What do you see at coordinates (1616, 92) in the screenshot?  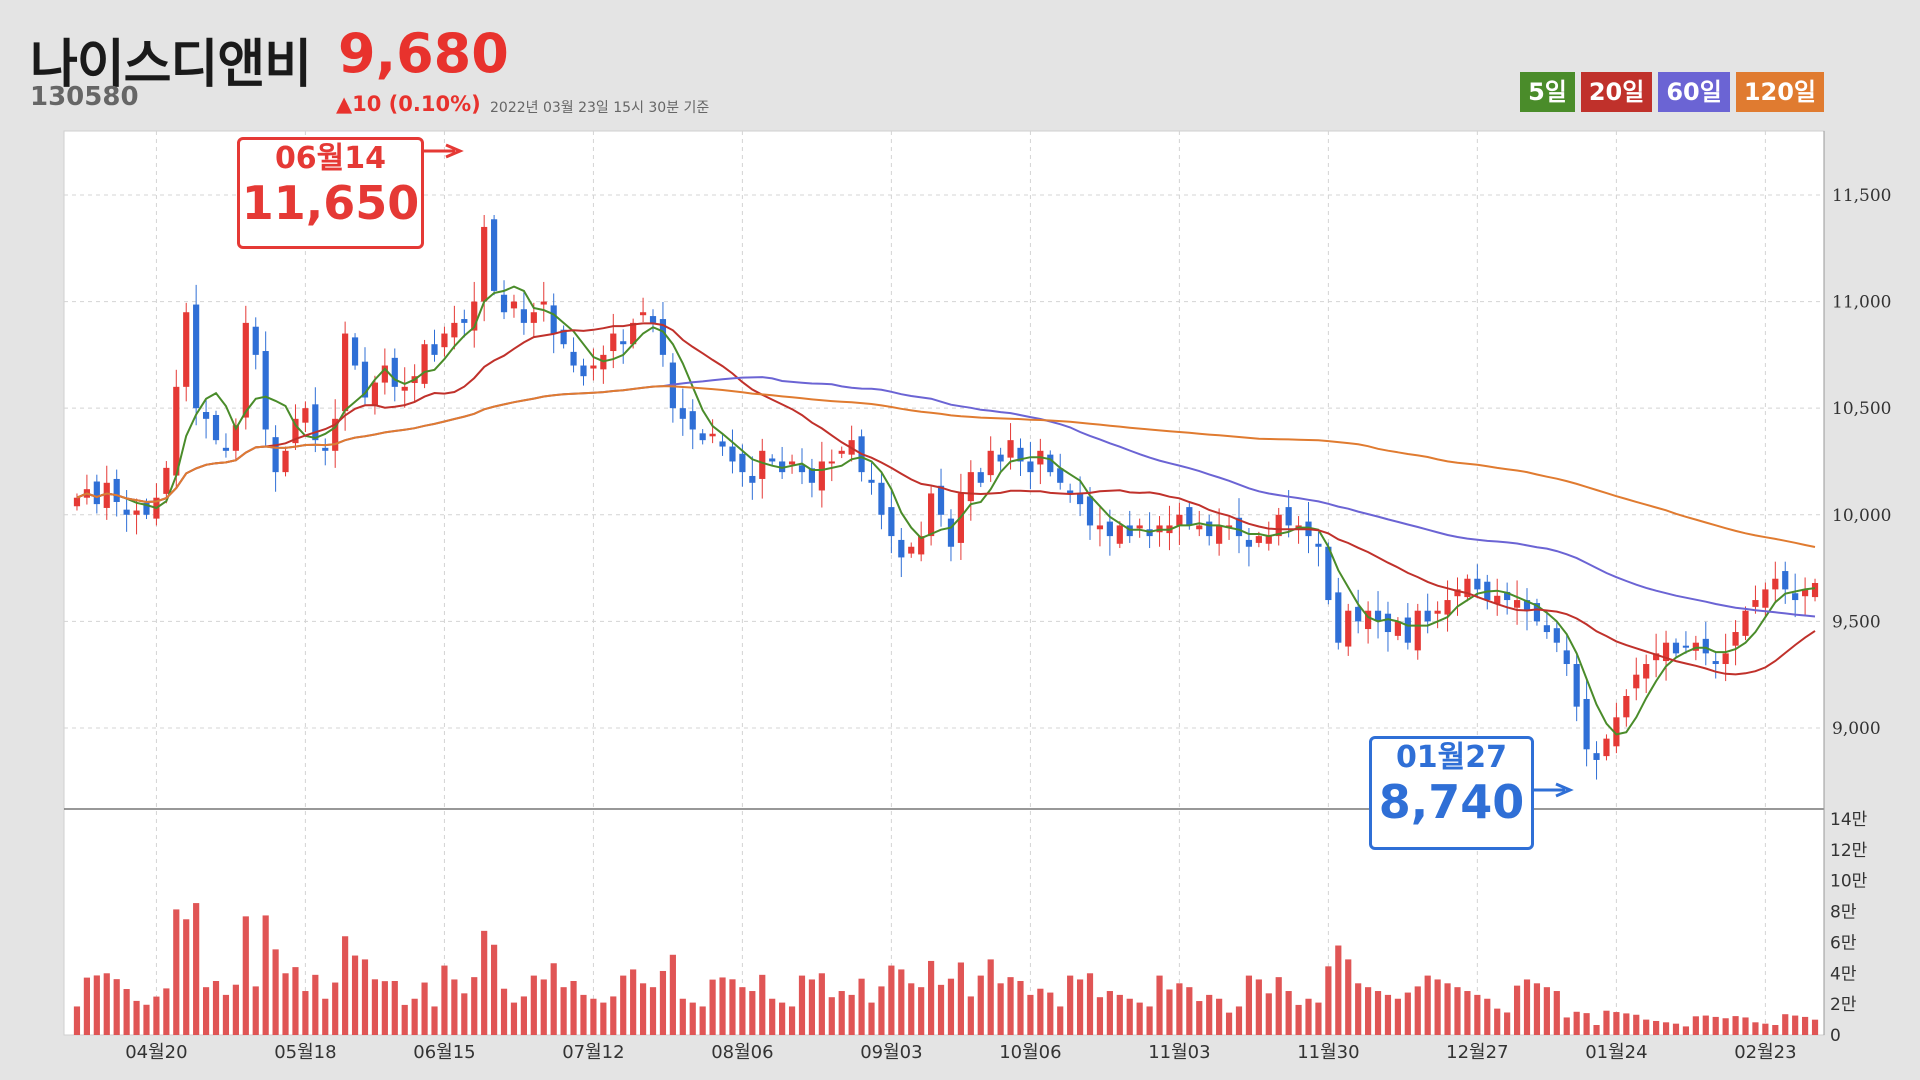 I see `legend-ma20: 20일` at bounding box center [1616, 92].